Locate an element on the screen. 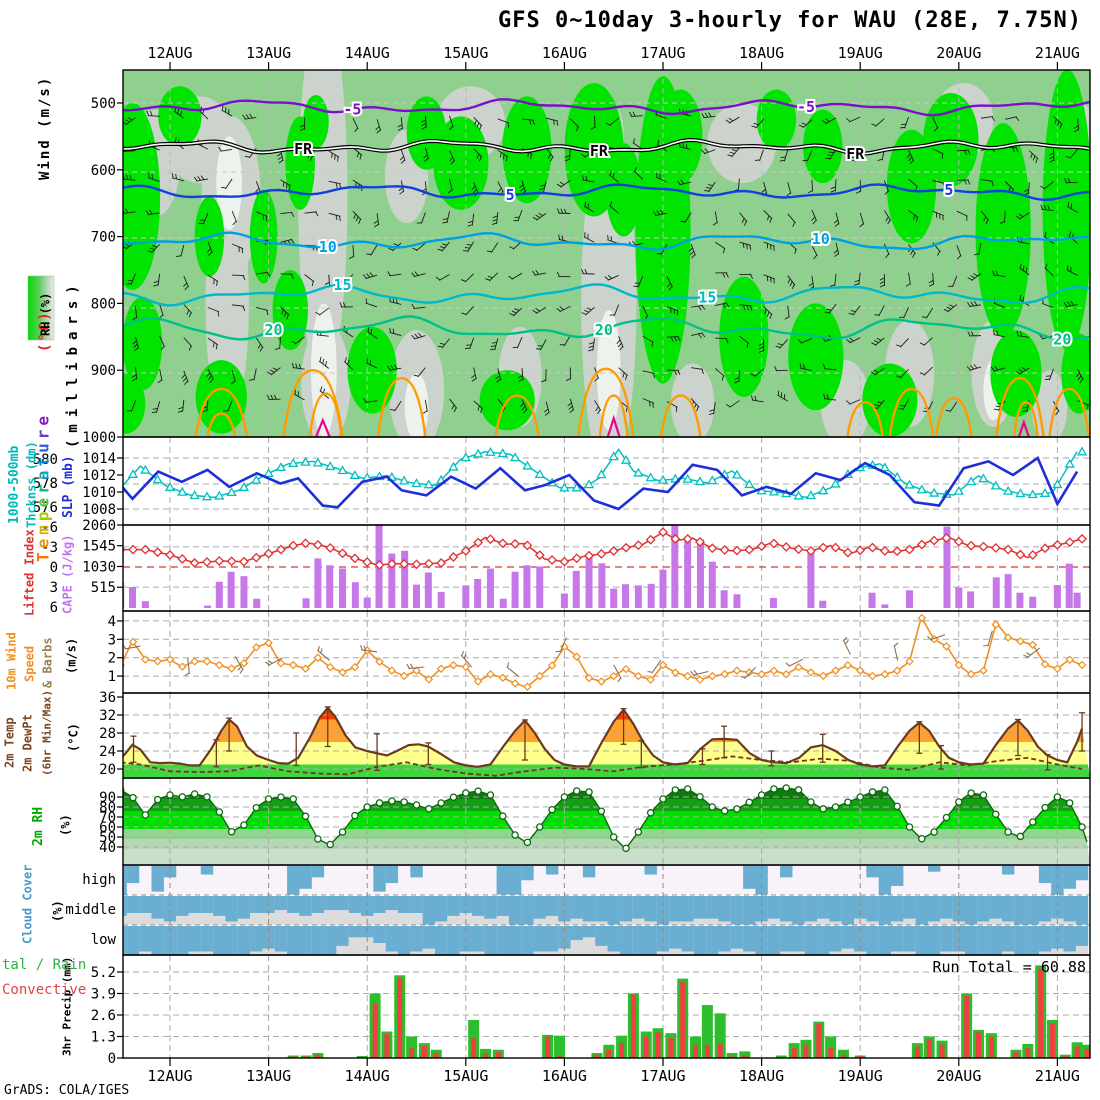  x-axis-label-top: 12AUG is located at coordinates (169, 53).